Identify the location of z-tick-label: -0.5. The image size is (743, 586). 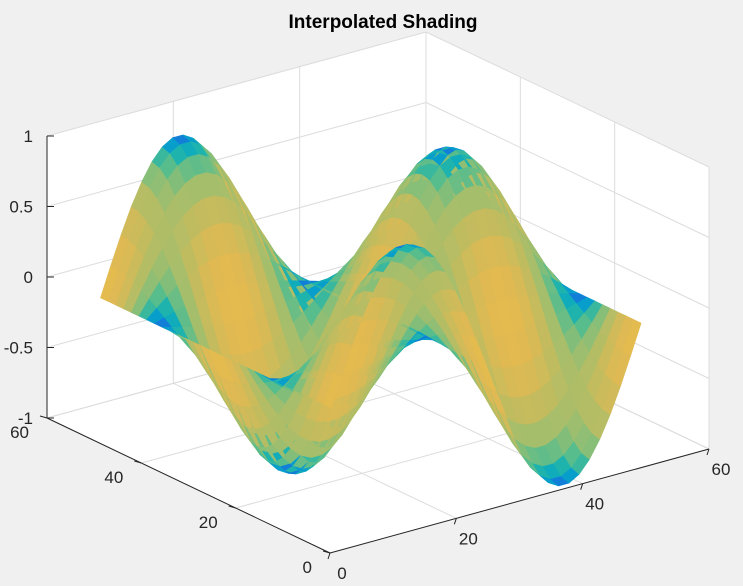
(18, 348).